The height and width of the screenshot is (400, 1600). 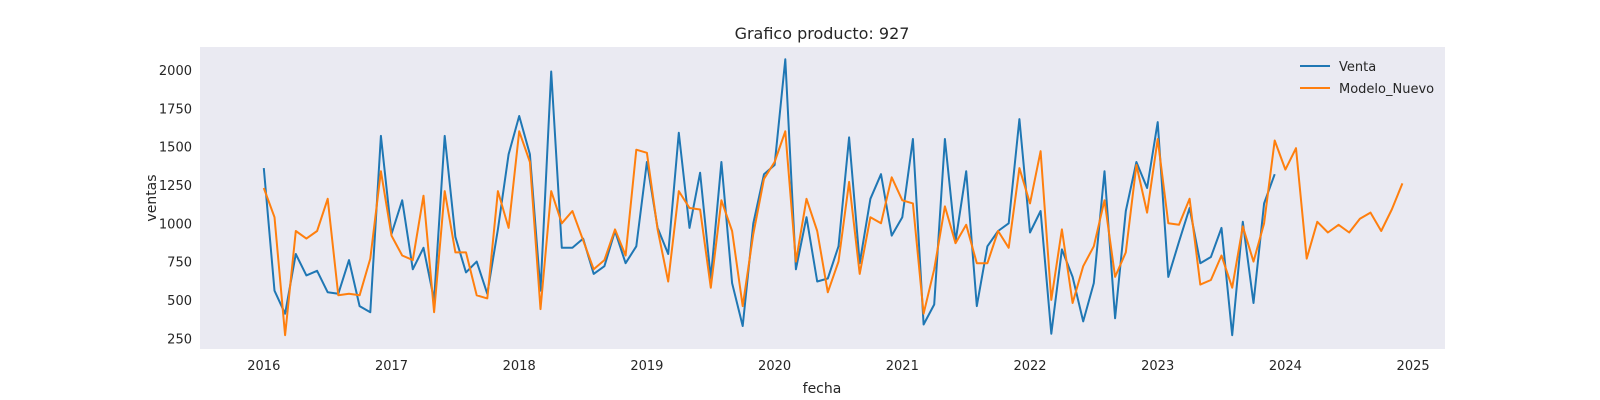 I want to click on x-tick-label: 2016, so click(x=263, y=366).